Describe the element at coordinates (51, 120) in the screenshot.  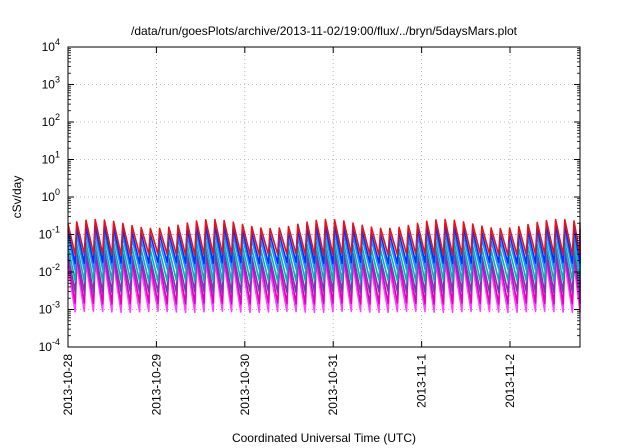
I see `y-tick-label: 10²` at that location.